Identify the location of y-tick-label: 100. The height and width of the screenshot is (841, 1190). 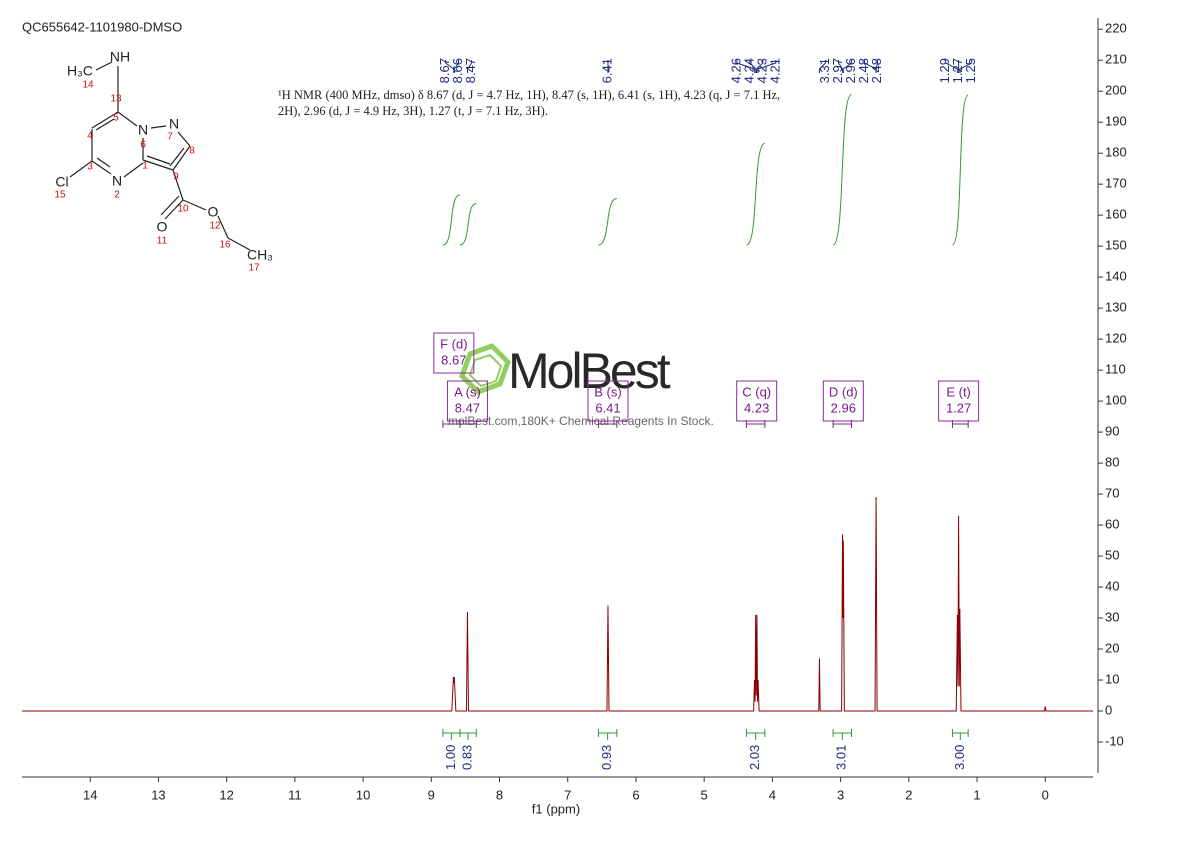
(1116, 400).